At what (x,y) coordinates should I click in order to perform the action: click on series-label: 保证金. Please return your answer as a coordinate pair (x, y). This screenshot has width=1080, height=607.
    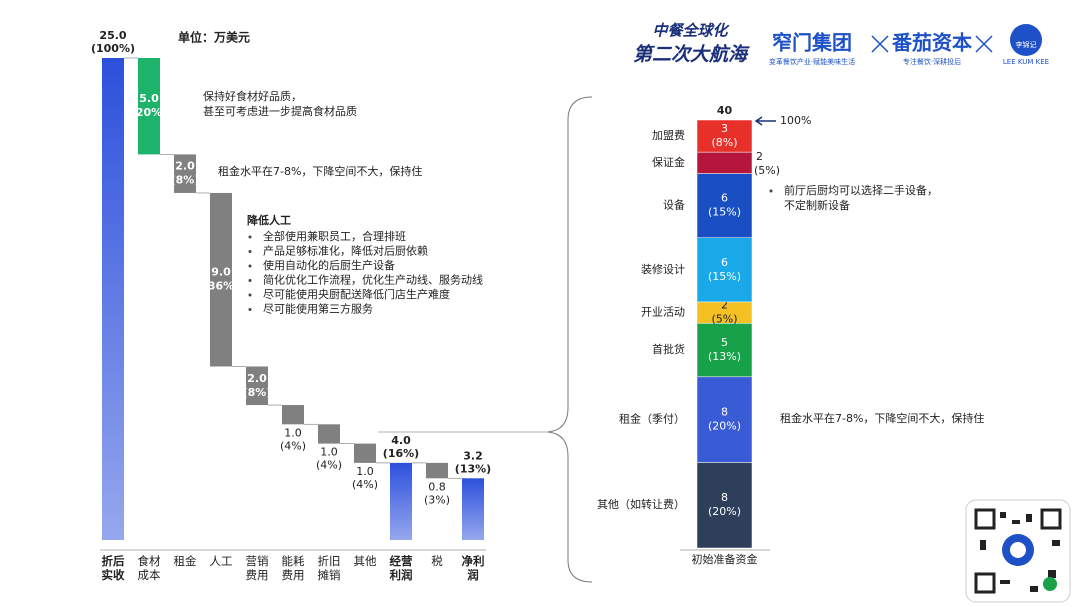
    Looking at the image, I should click on (668, 162).